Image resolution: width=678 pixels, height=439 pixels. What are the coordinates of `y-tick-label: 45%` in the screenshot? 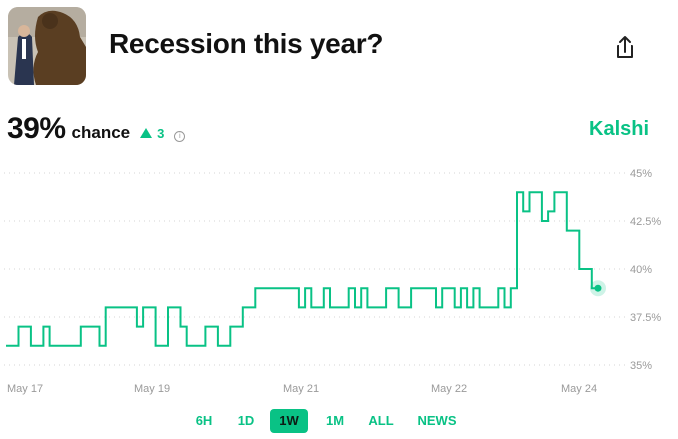 It's located at (641, 174).